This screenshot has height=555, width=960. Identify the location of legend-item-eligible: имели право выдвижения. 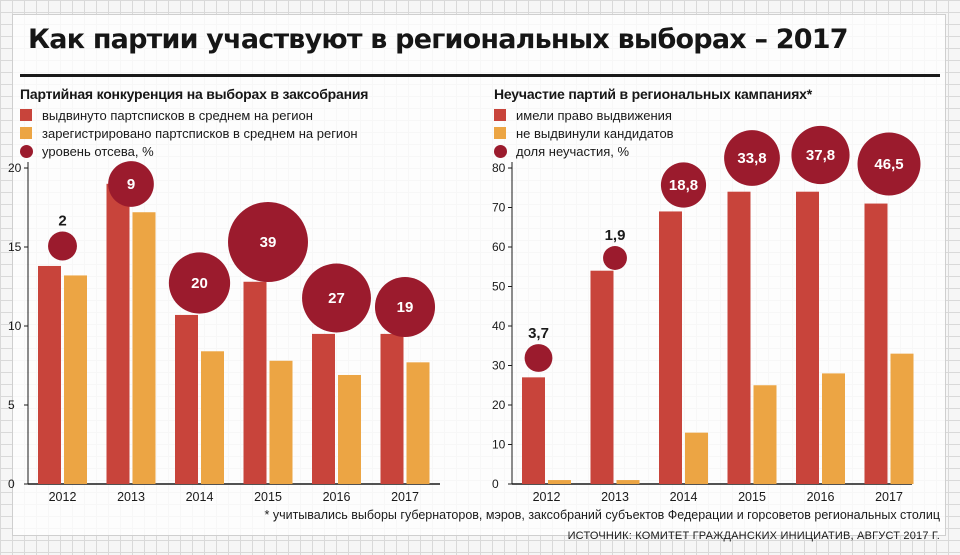
(653, 115).